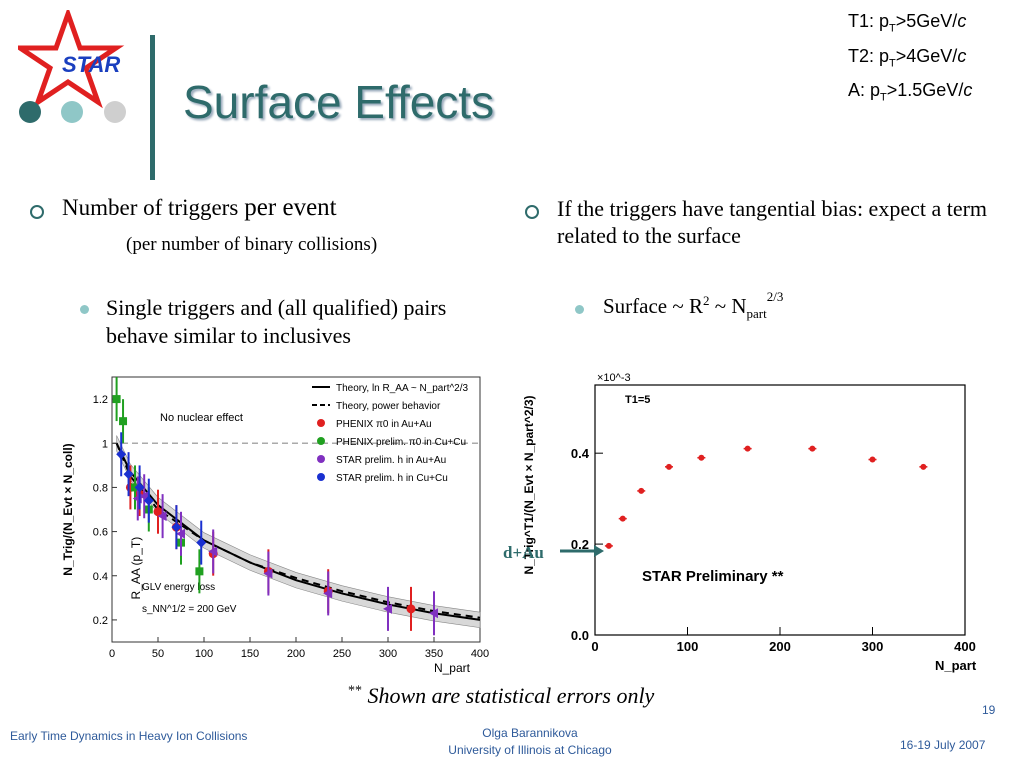 The width and height of the screenshot is (1024, 768). I want to click on legend-entry: STAR prelim. h in Au+Au, so click(391, 460).